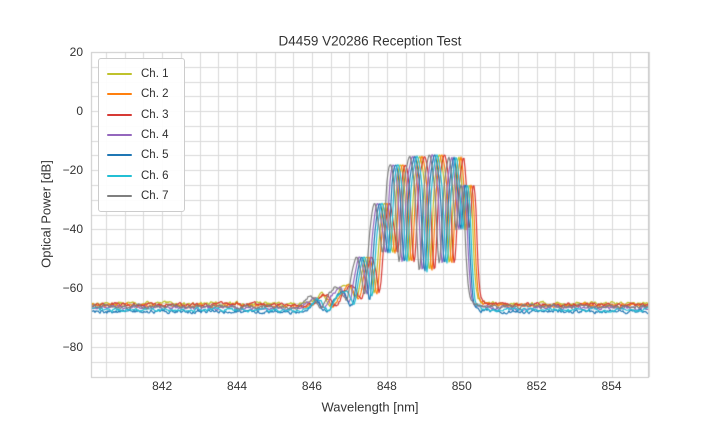 Image resolution: width=720 pixels, height=432 pixels. What do you see at coordinates (237, 386) in the screenshot?
I see `x-tick-label: 844` at bounding box center [237, 386].